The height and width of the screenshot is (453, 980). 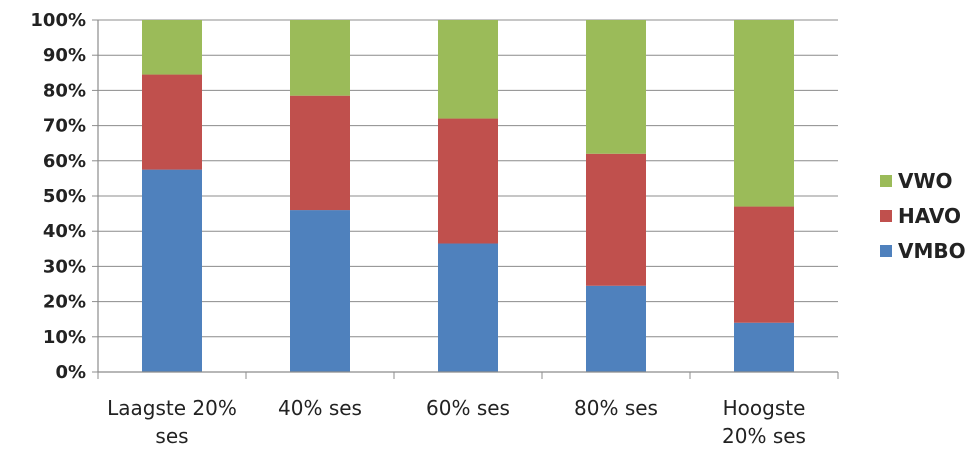 What do you see at coordinates (64, 55) in the screenshot?
I see `y-tick-label: 90%` at bounding box center [64, 55].